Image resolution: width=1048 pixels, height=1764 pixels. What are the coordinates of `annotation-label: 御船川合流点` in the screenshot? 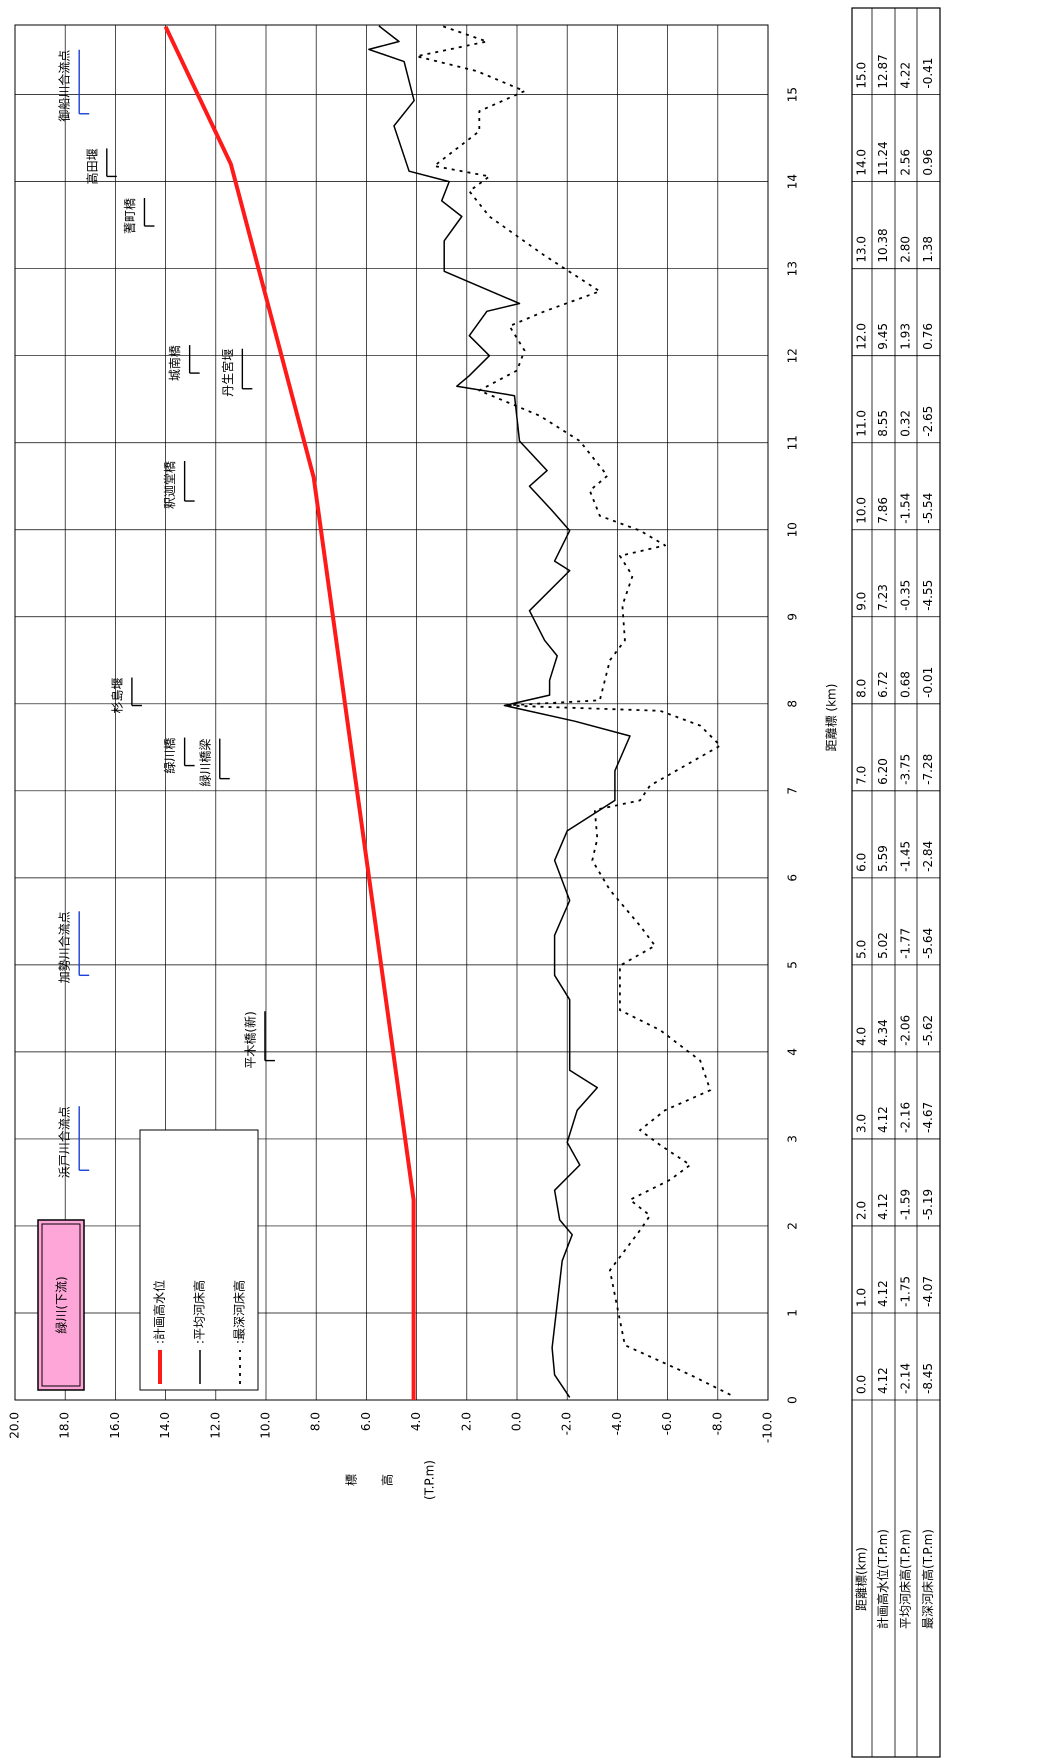 It's located at (64, 86).